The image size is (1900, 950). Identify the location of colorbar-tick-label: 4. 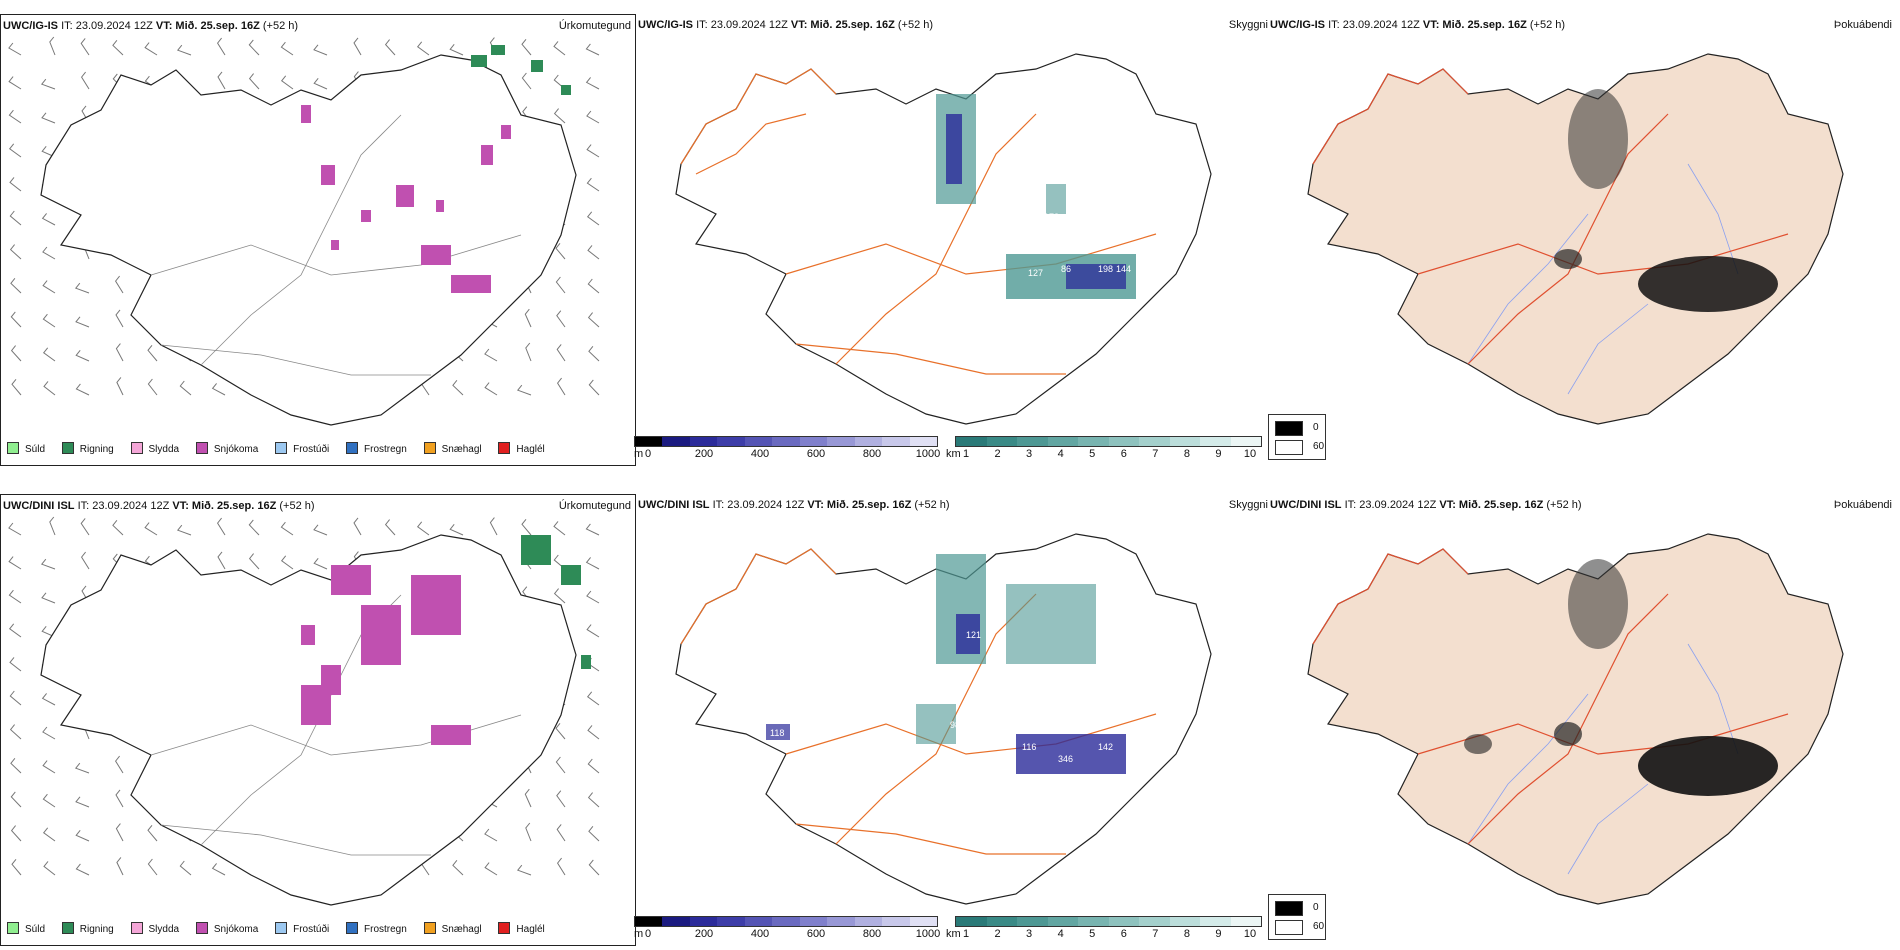
(1060, 454).